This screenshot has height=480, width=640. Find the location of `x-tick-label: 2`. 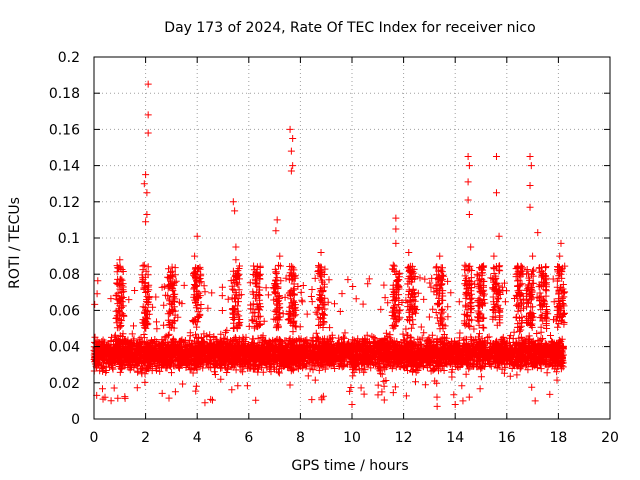

x-tick-label: 2 is located at coordinates (145, 438).